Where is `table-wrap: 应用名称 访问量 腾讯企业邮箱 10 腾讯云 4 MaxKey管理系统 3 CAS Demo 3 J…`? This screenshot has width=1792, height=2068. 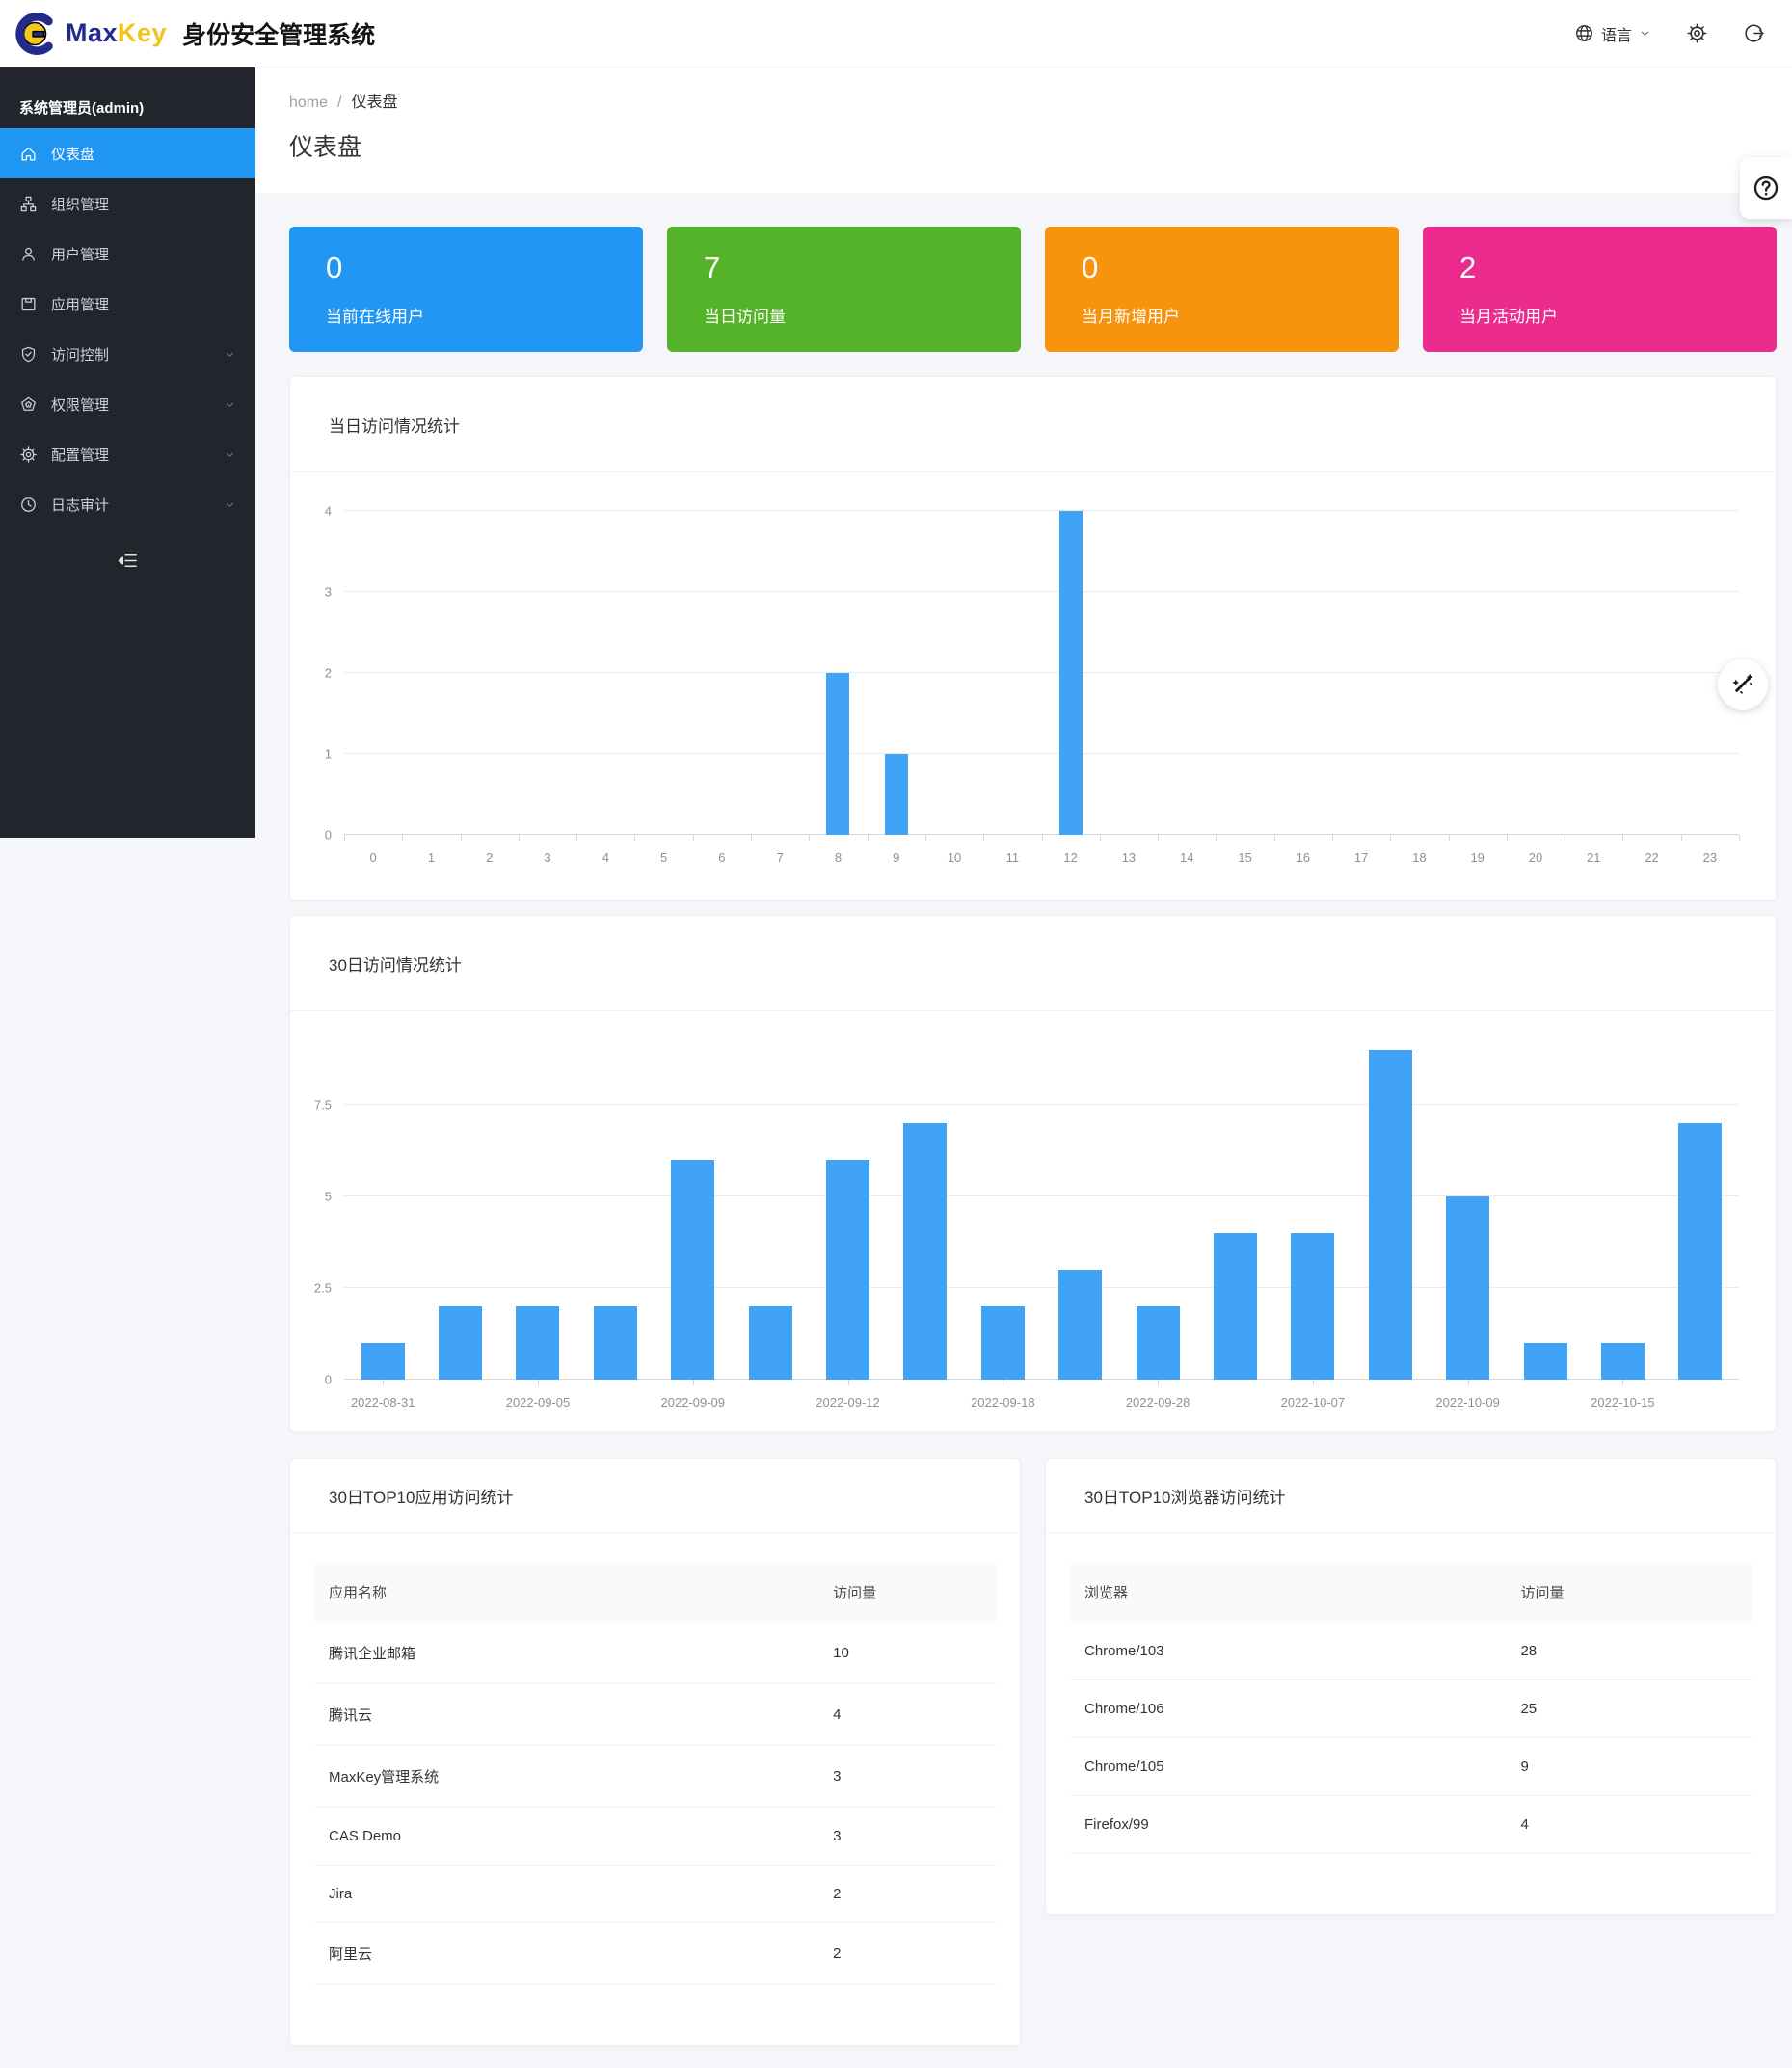 table-wrap: 应用名称 访问量 腾讯企业邮箱 10 腾讯云 4 MaxKey管理系统 3 CAS Demo 3 J… is located at coordinates (655, 1773).